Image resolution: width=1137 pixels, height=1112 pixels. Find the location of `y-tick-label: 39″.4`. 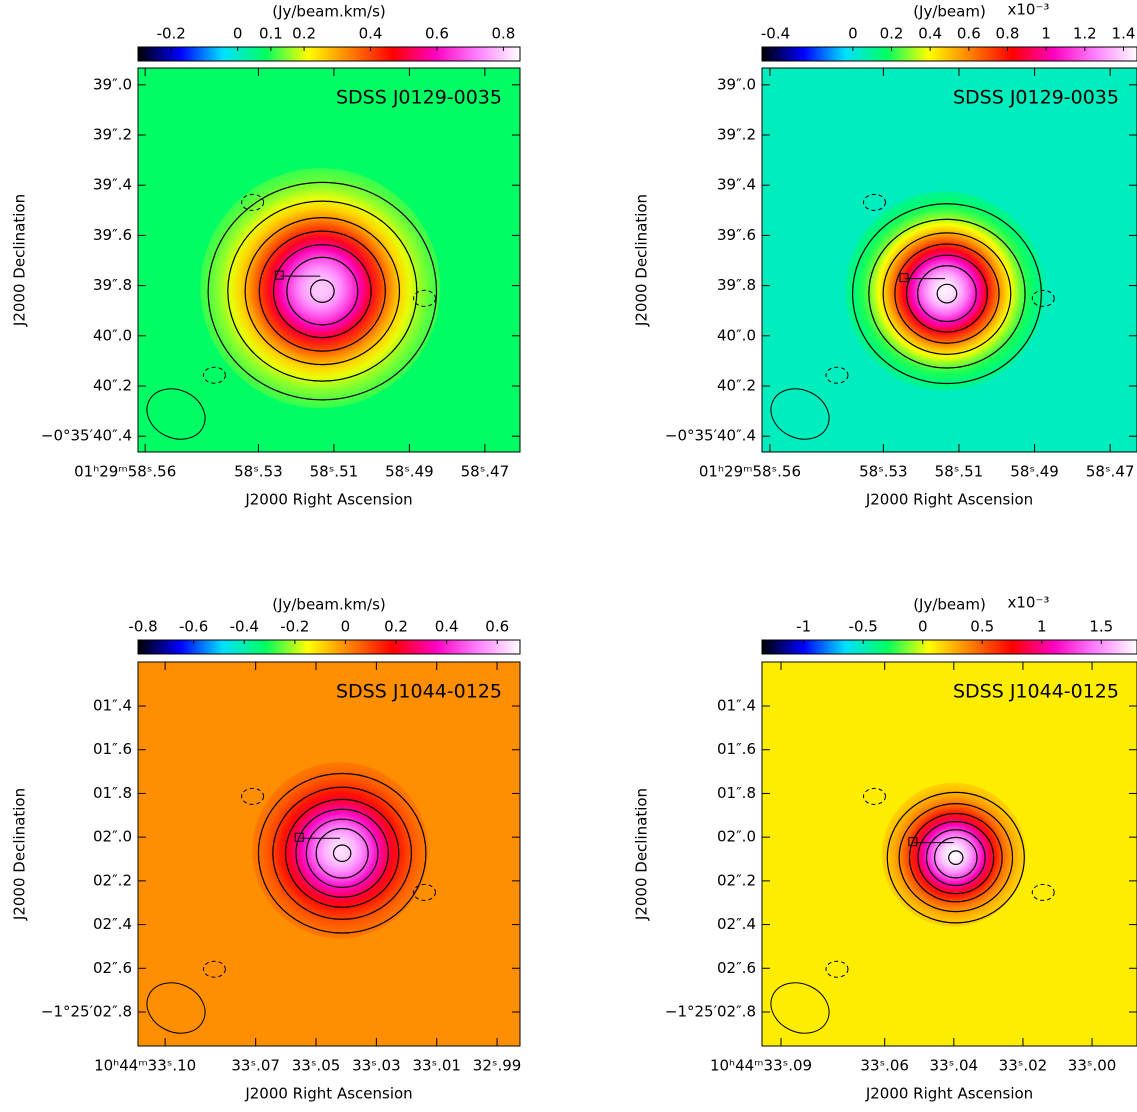

y-tick-label: 39″.4 is located at coordinates (112, 185).